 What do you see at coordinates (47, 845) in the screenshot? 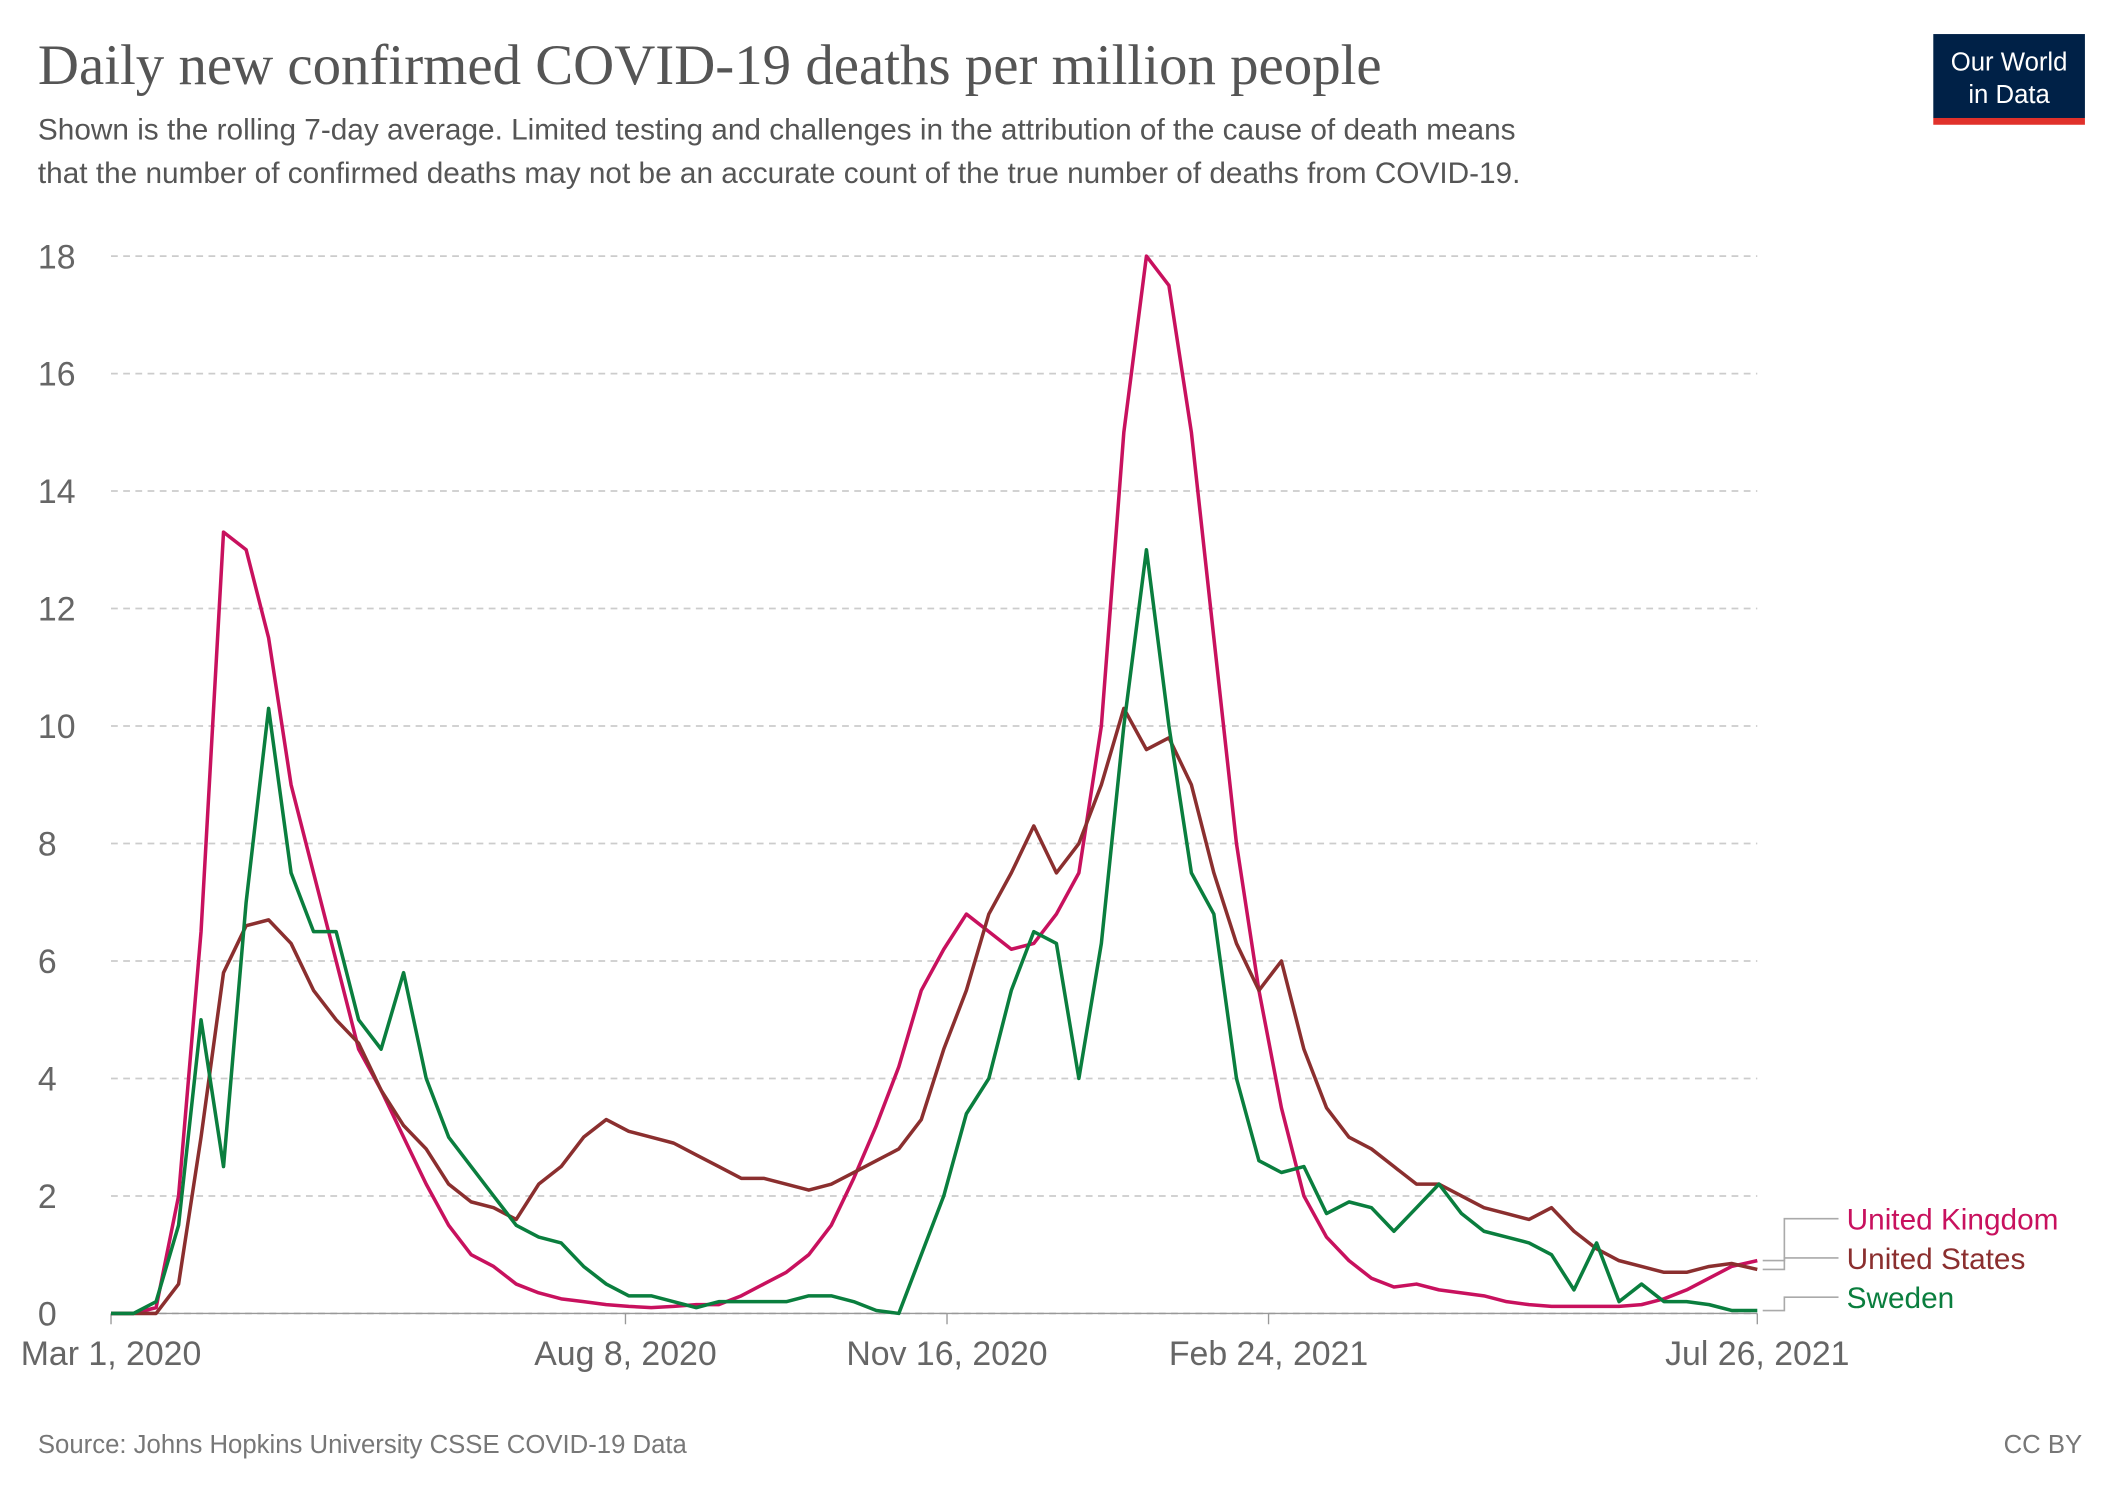
I see `y-tick-label: 8` at bounding box center [47, 845].